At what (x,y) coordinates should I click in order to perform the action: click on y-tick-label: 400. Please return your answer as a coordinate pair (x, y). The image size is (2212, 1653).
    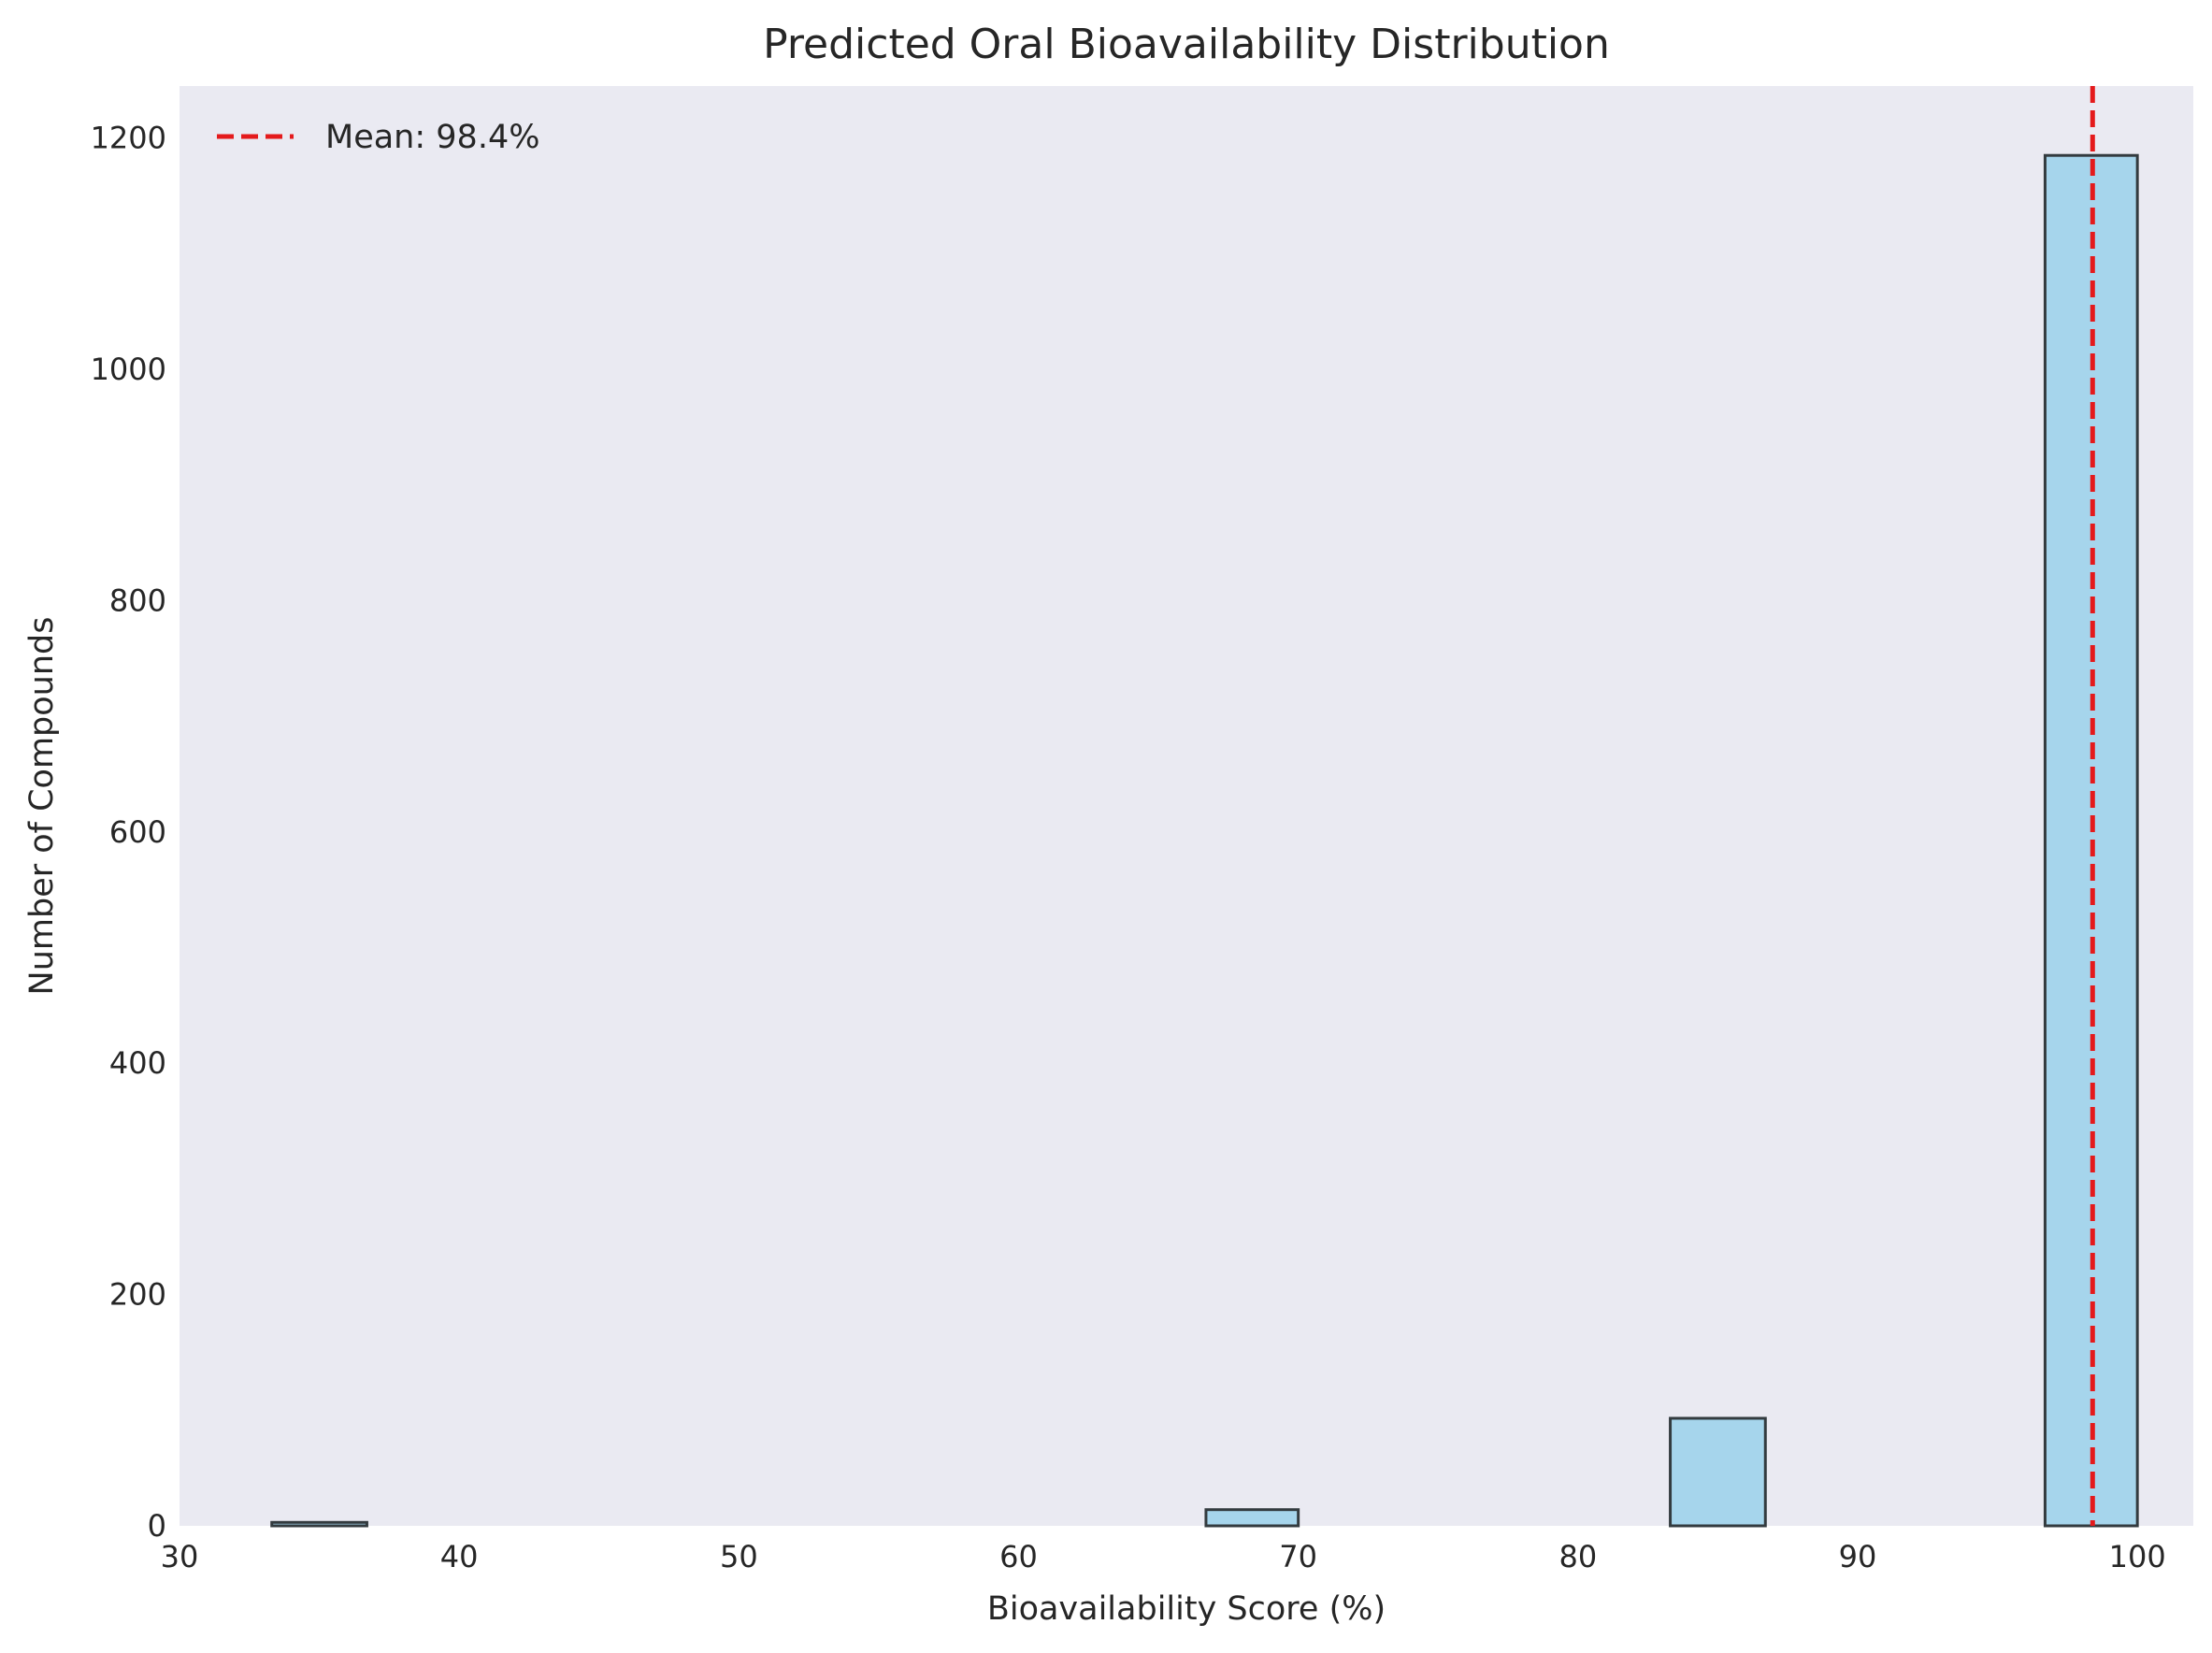
    Looking at the image, I should click on (137, 1063).